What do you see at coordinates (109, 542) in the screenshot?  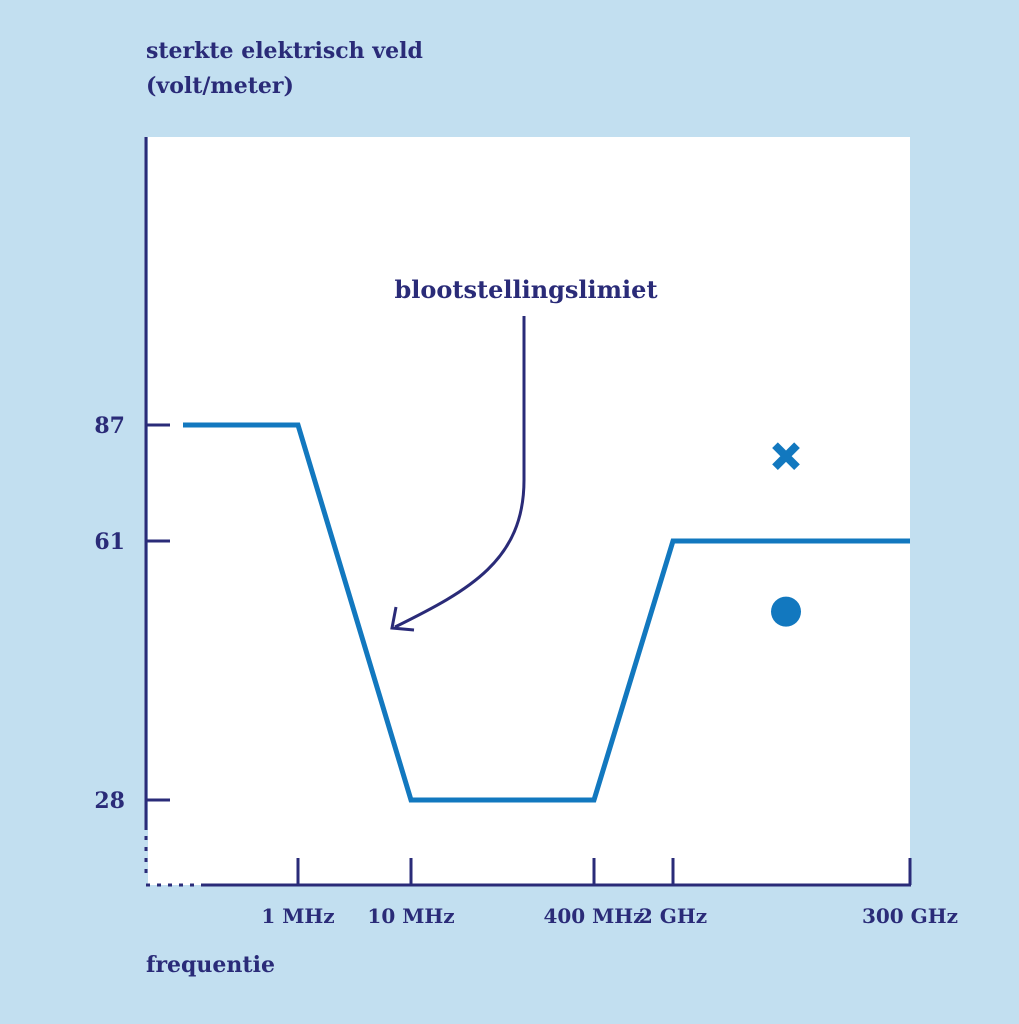 I see `y-tick-label-61: 61` at bounding box center [109, 542].